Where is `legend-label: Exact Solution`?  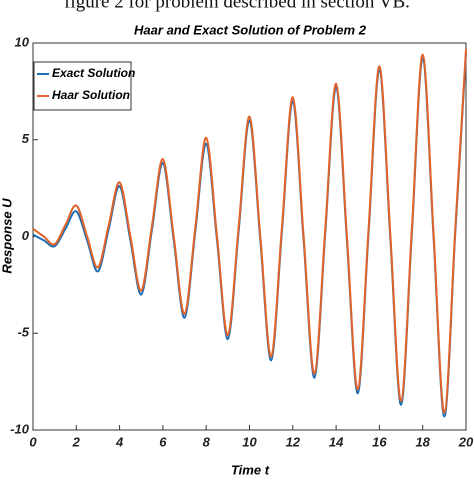
legend-label: Exact Solution is located at coordinates (93, 73).